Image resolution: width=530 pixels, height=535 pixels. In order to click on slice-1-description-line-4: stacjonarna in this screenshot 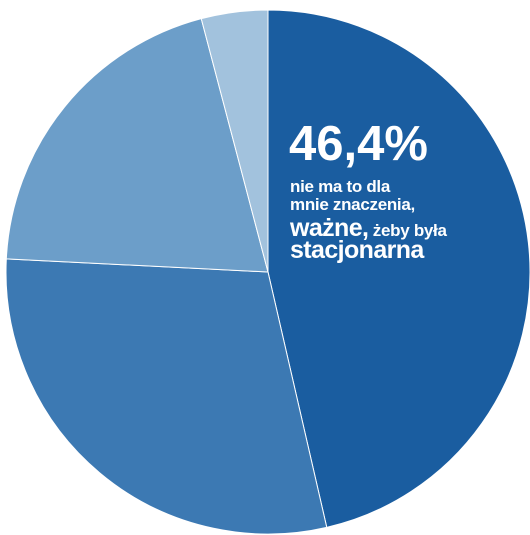, I will do `click(357, 250)`.